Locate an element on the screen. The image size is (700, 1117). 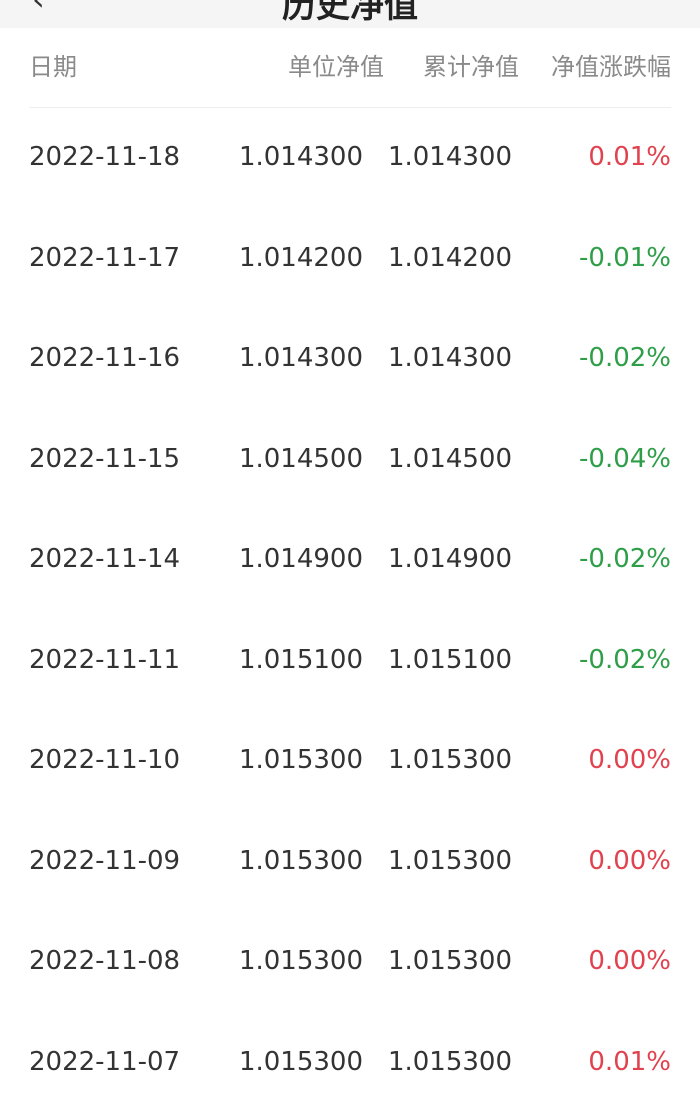
unit-nav-cell: 1.014900 is located at coordinates (300, 559).